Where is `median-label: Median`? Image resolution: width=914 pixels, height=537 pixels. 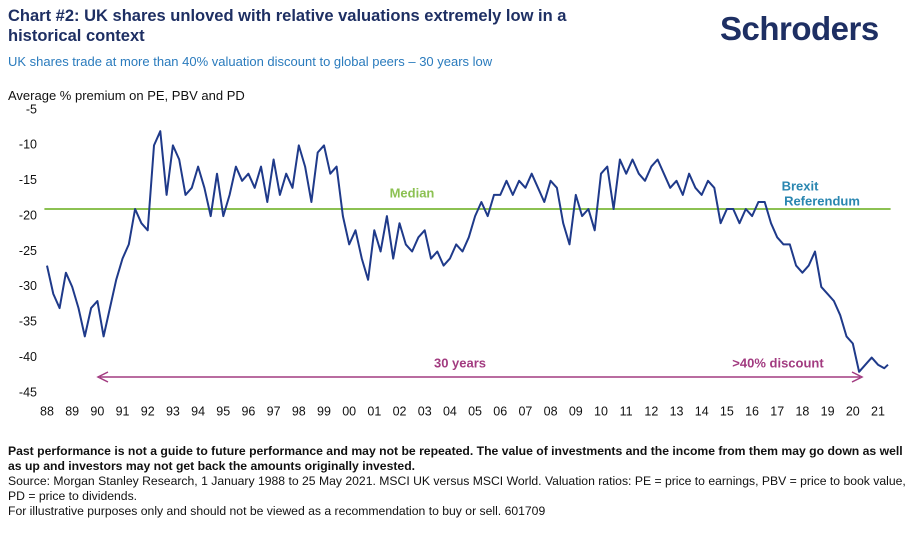 median-label: Median is located at coordinates (412, 192).